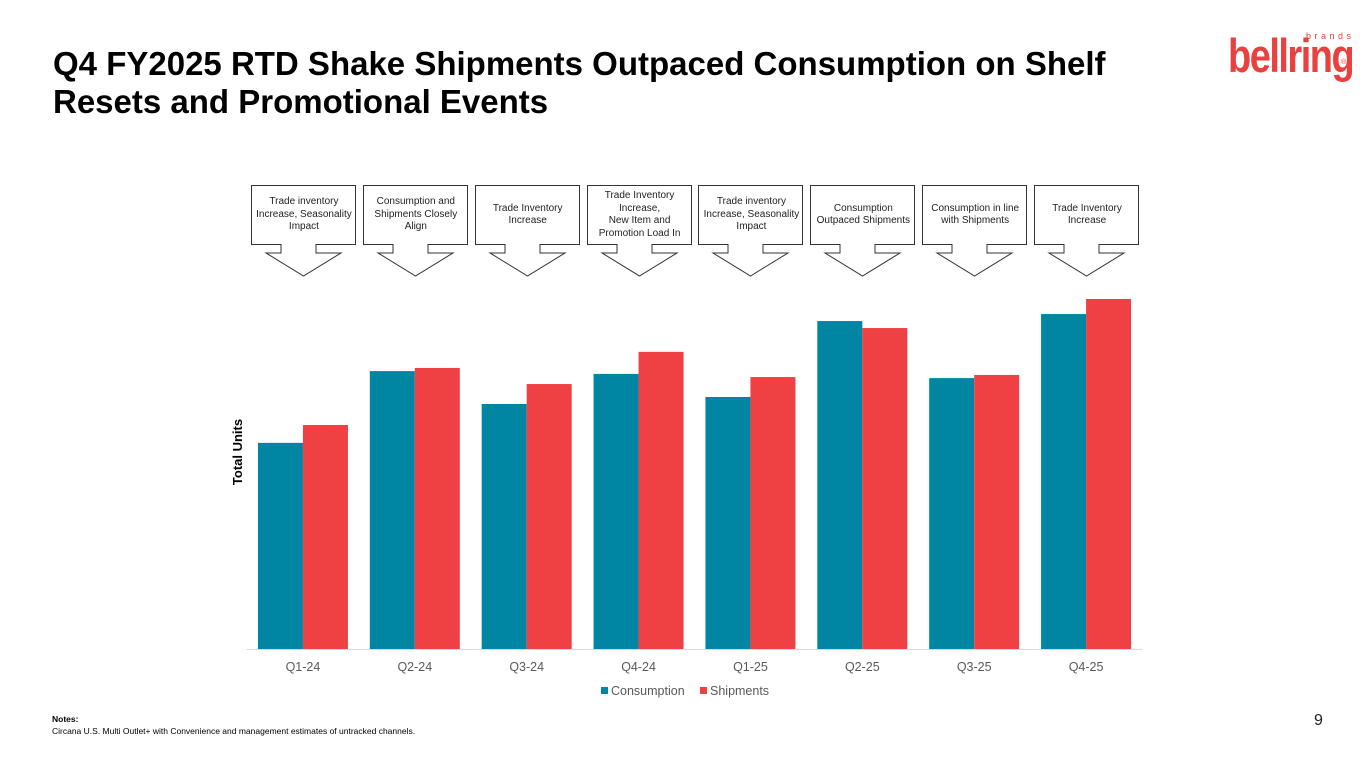  Describe the element at coordinates (604, 690) in the screenshot. I see `legend-swatch-consumption` at that location.